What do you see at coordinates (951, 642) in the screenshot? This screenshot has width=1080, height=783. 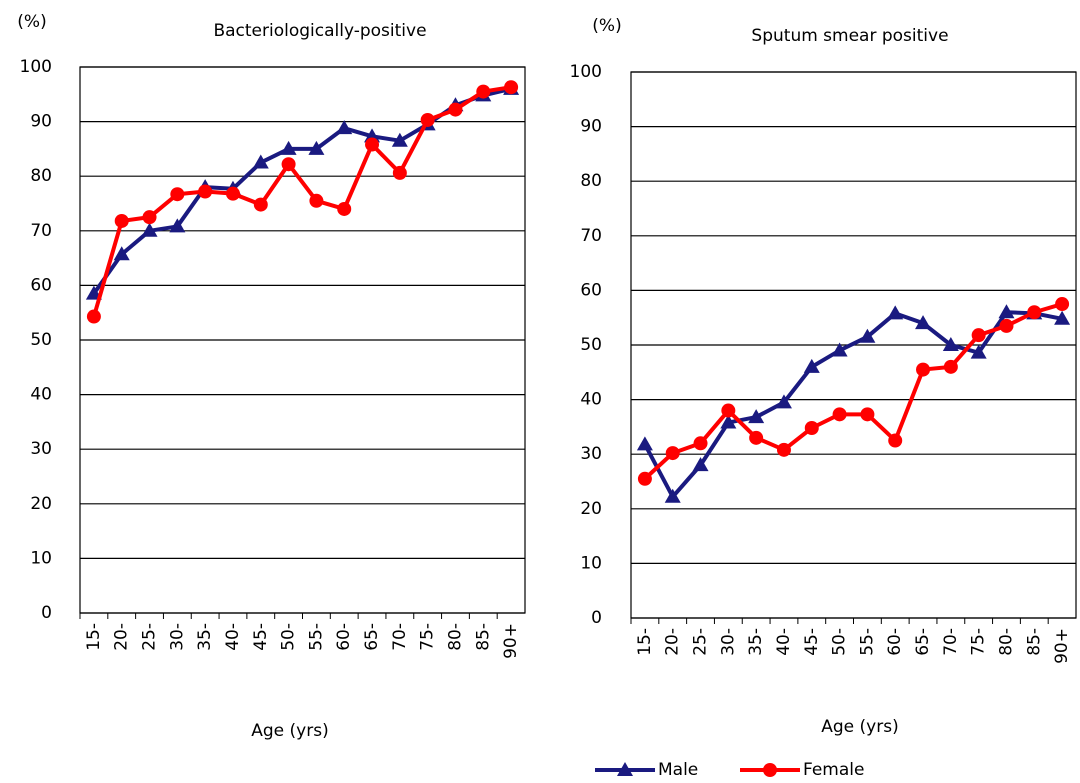 I see `x-tick-label: 70-` at bounding box center [951, 642].